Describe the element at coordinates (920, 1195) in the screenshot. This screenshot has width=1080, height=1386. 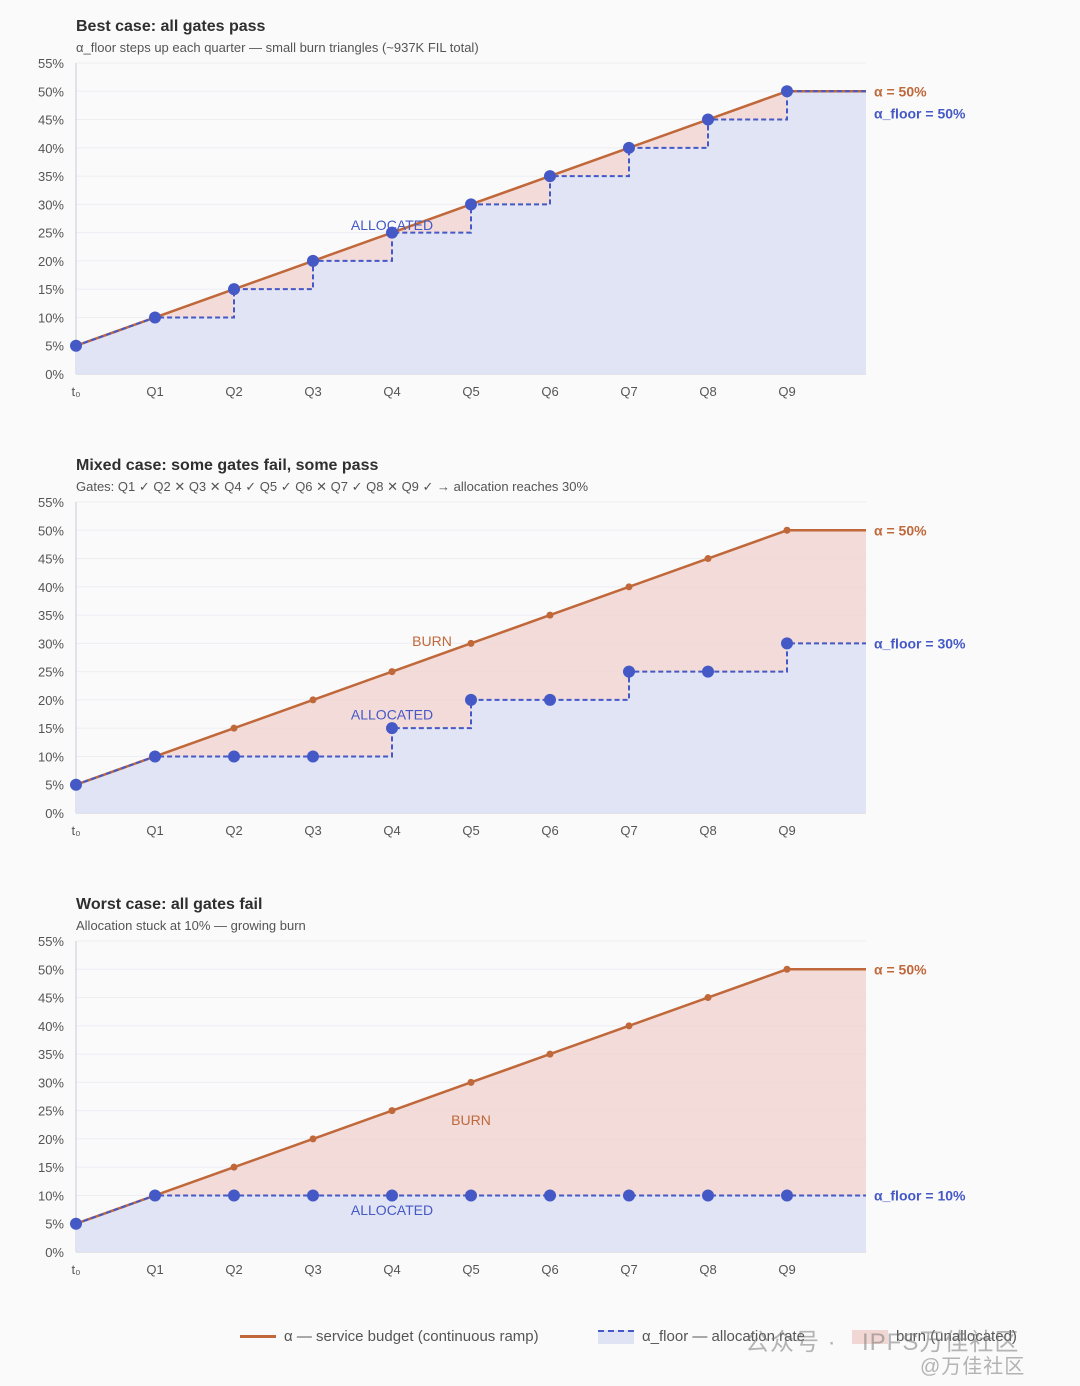
I see `floor-end-label: α_floor = 10%` at that location.